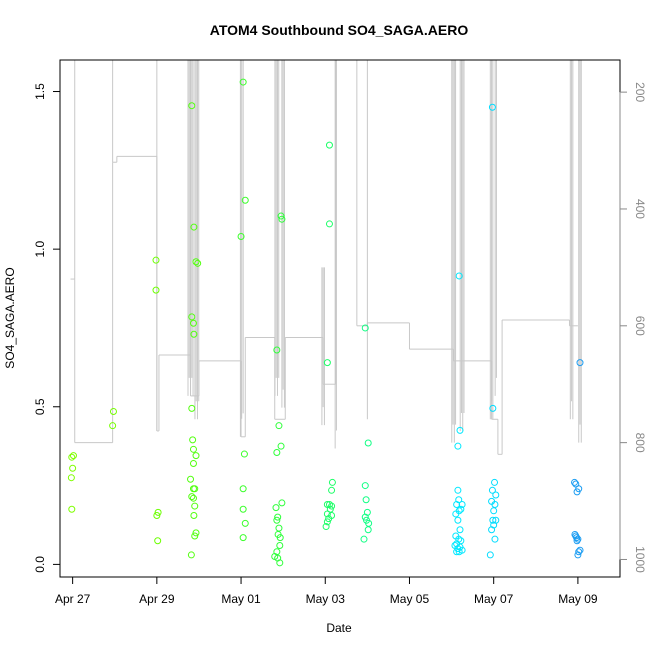 The image size is (650, 655). Describe the element at coordinates (40, 91) in the screenshot. I see `y-tick-label: 1.5` at that location.